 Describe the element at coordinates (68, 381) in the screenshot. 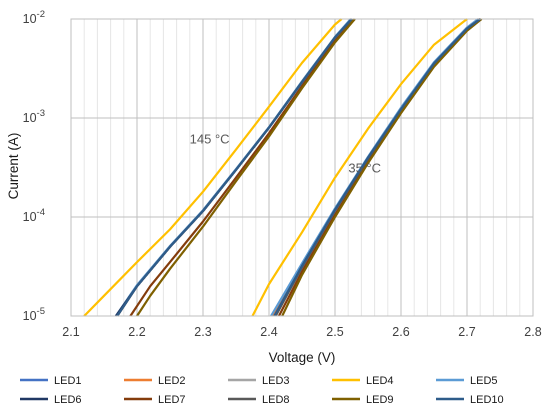

I see `legend-label-led1: LED1` at that location.